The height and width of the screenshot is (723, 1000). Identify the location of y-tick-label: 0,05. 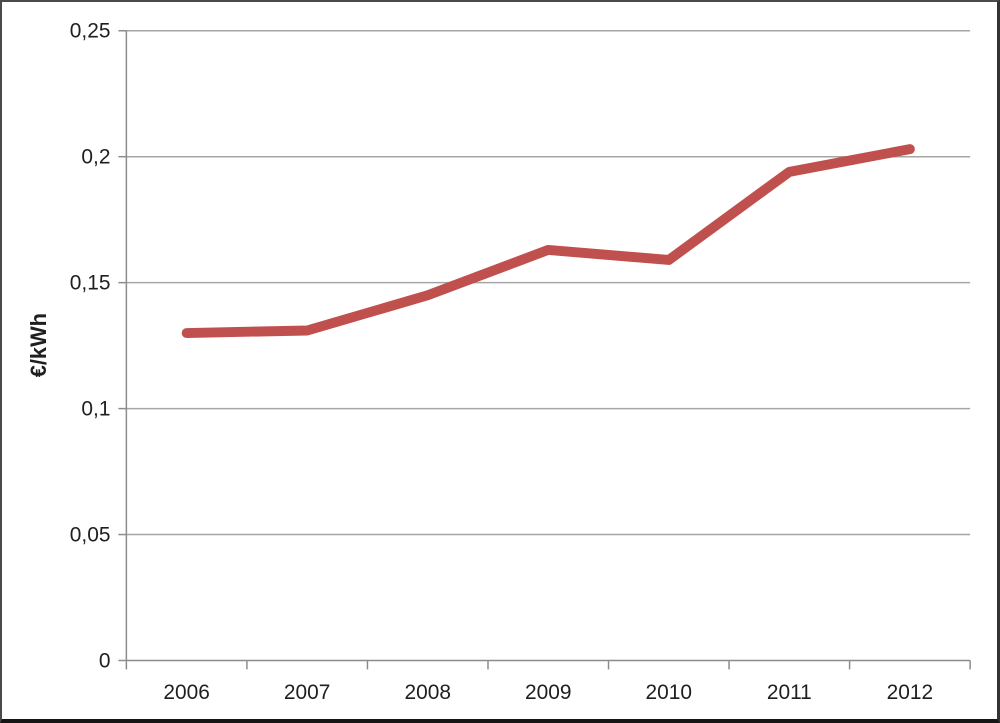
(90, 535).